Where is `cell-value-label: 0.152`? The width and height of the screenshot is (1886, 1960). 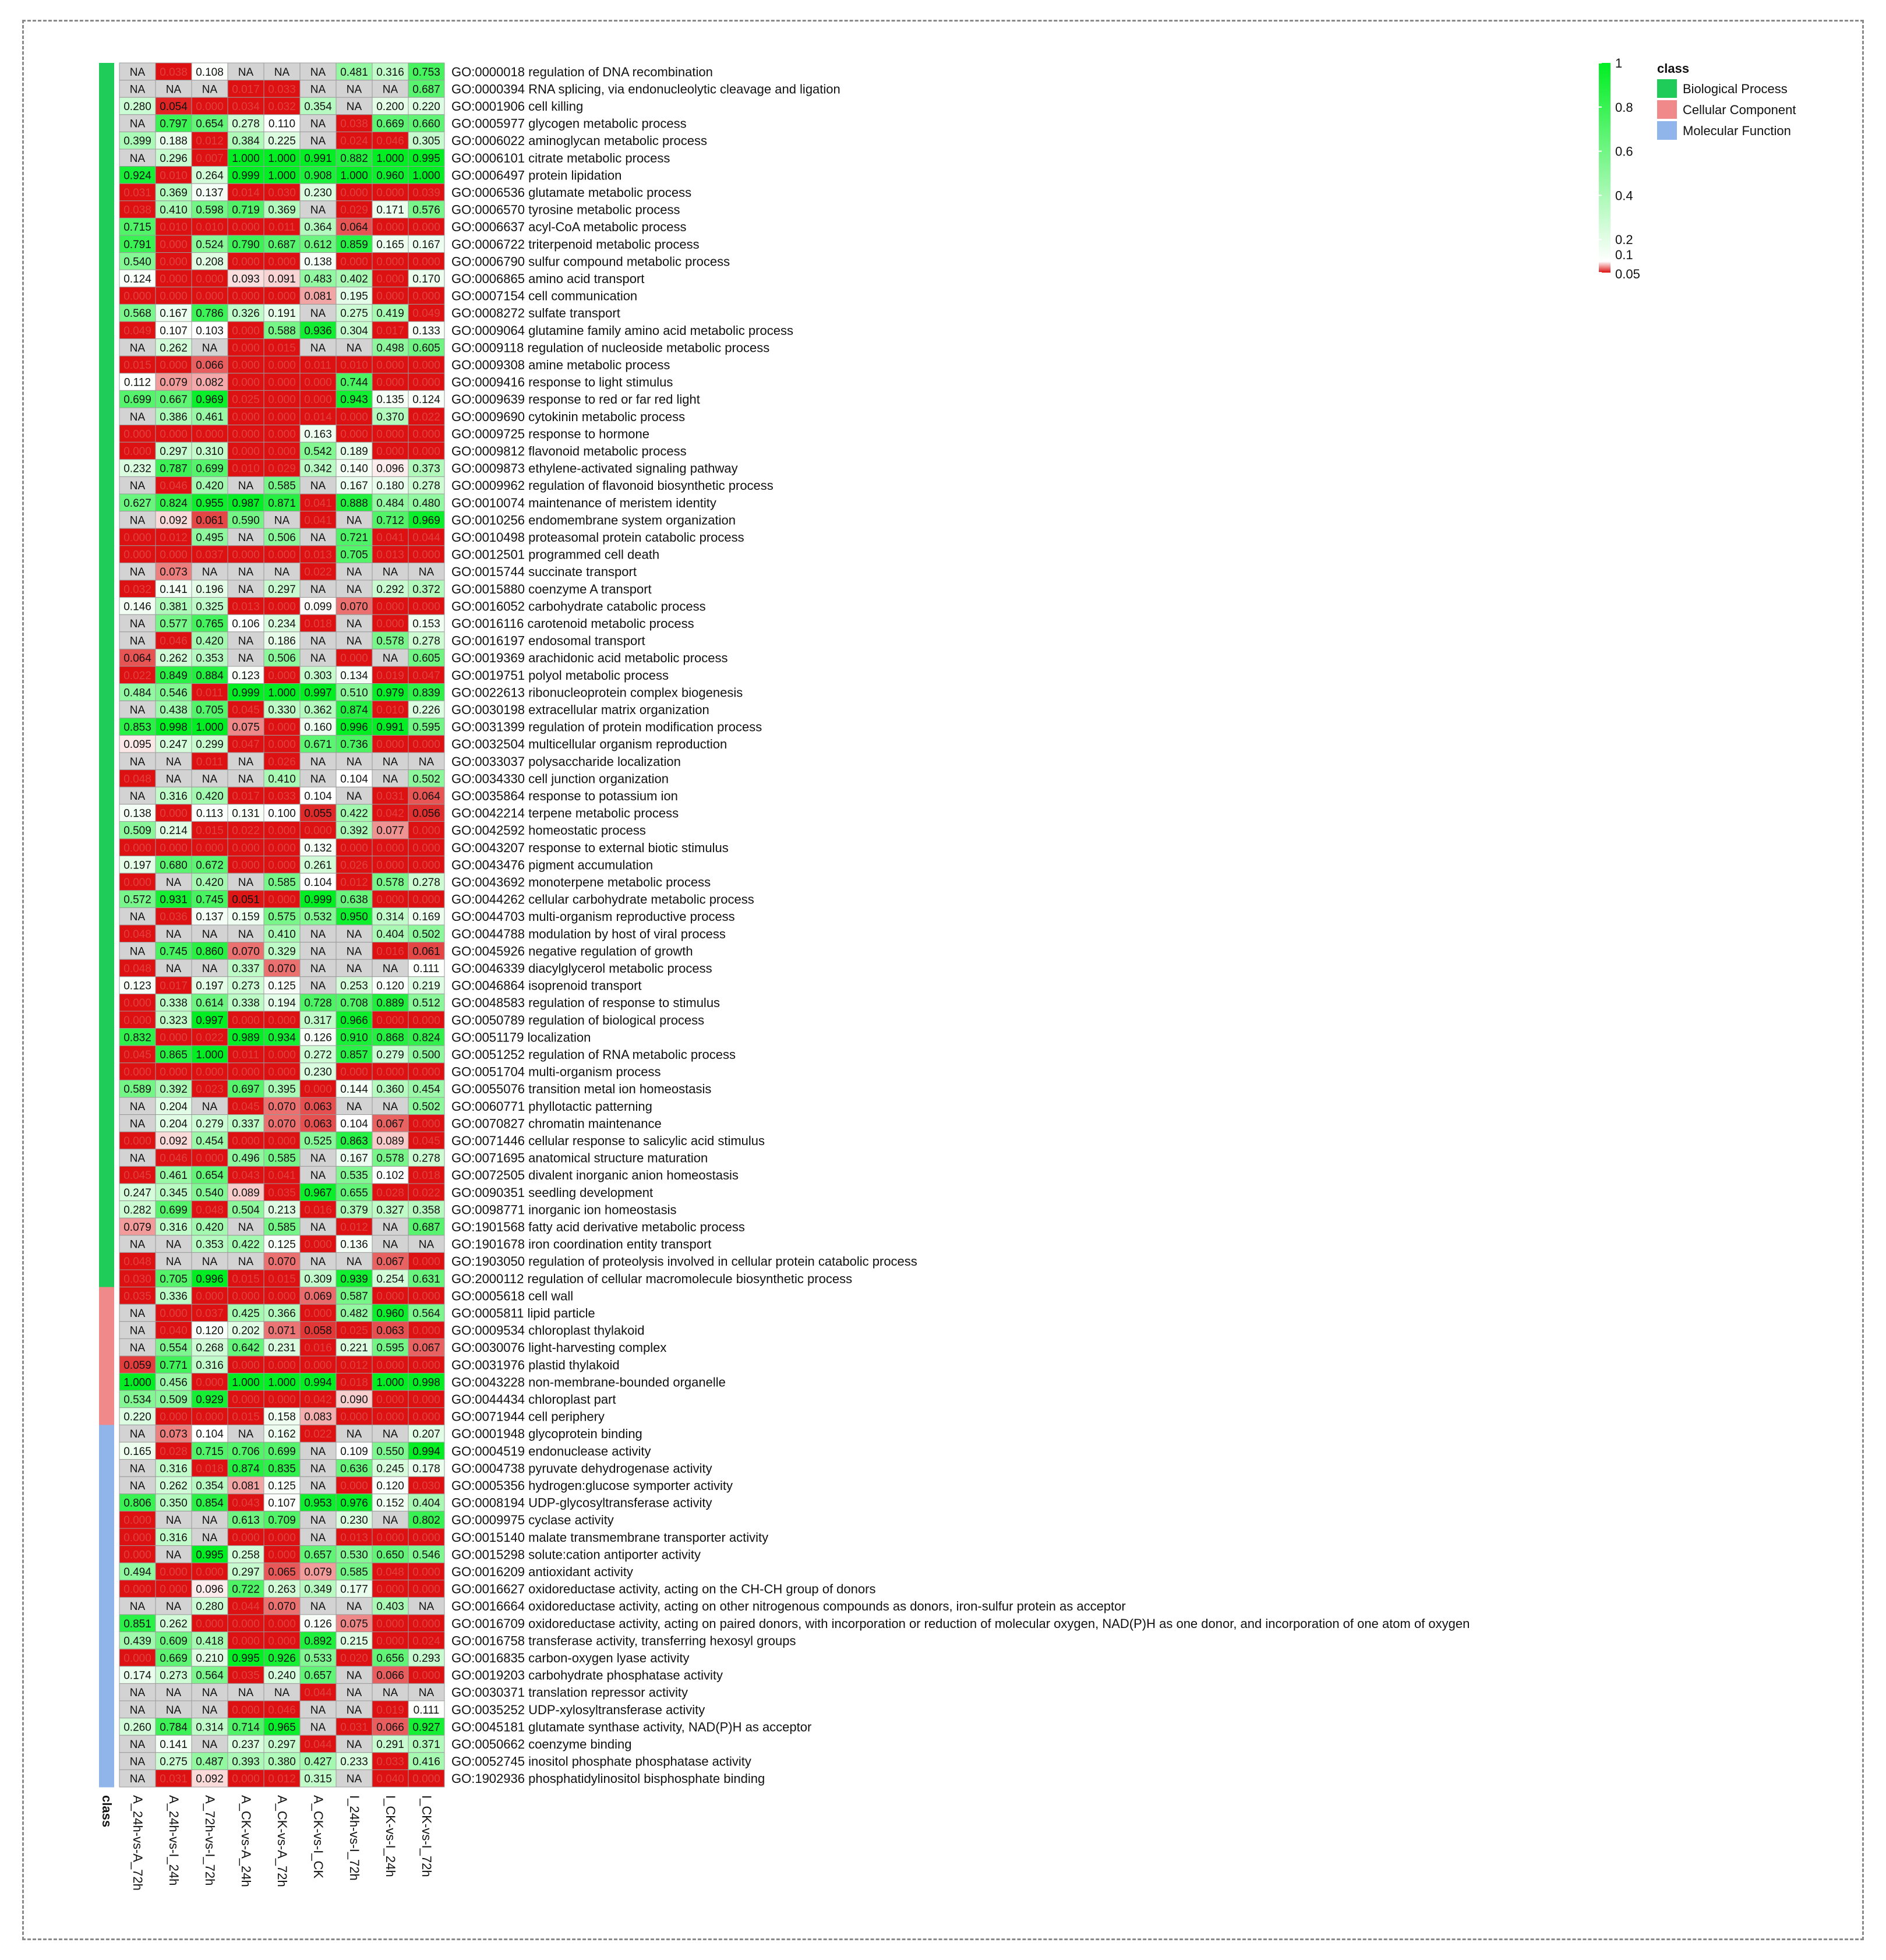
cell-value-label: 0.152 is located at coordinates (390, 1504).